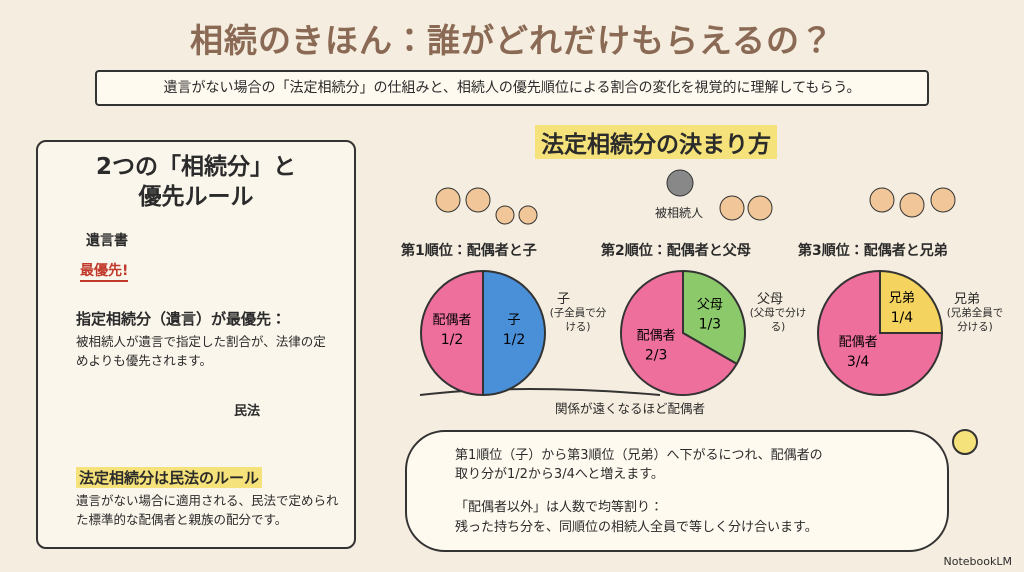 This screenshot has height=572, width=1024. What do you see at coordinates (181, 319) in the screenshot?
I see `section-heading: 指定相続分（遺言）が最優先：` at bounding box center [181, 319].